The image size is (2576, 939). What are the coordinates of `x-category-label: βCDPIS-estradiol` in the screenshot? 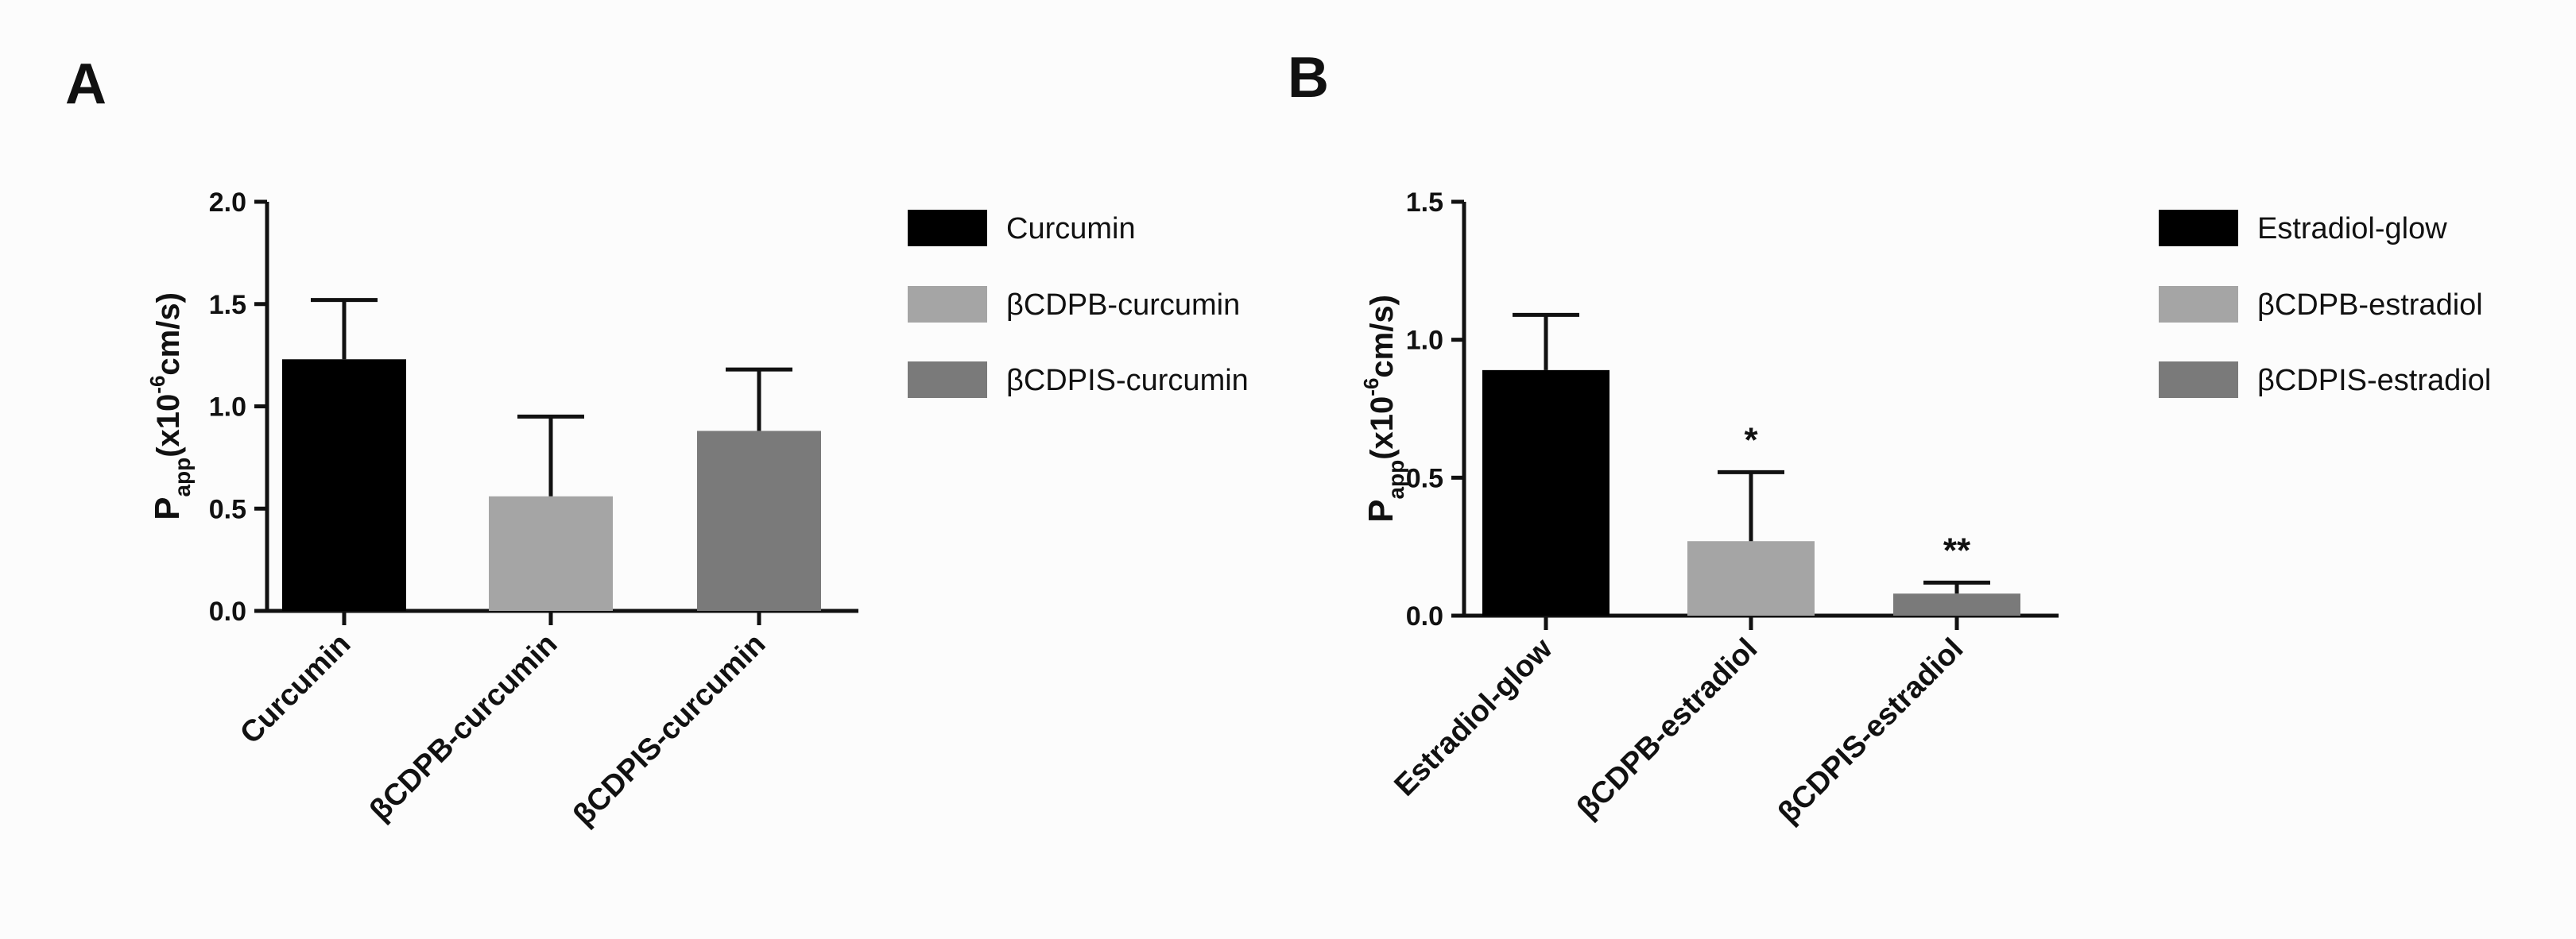 It's located at (1871, 731).